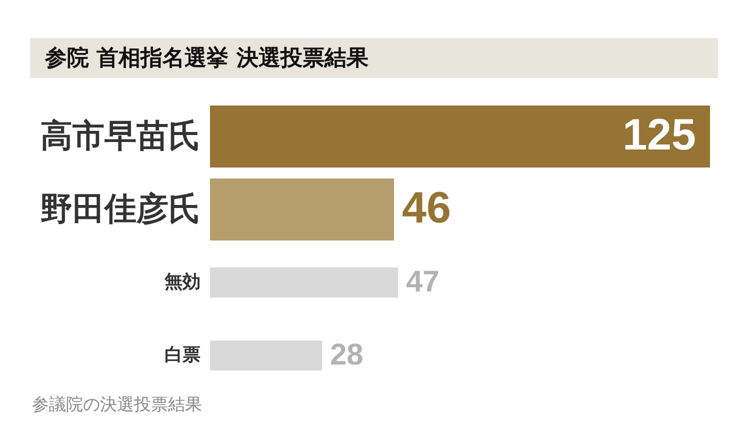 This screenshot has width=750, height=428. Describe the element at coordinates (120, 135) in the screenshot. I see `y-tick-label: 高市早苗氏` at that location.